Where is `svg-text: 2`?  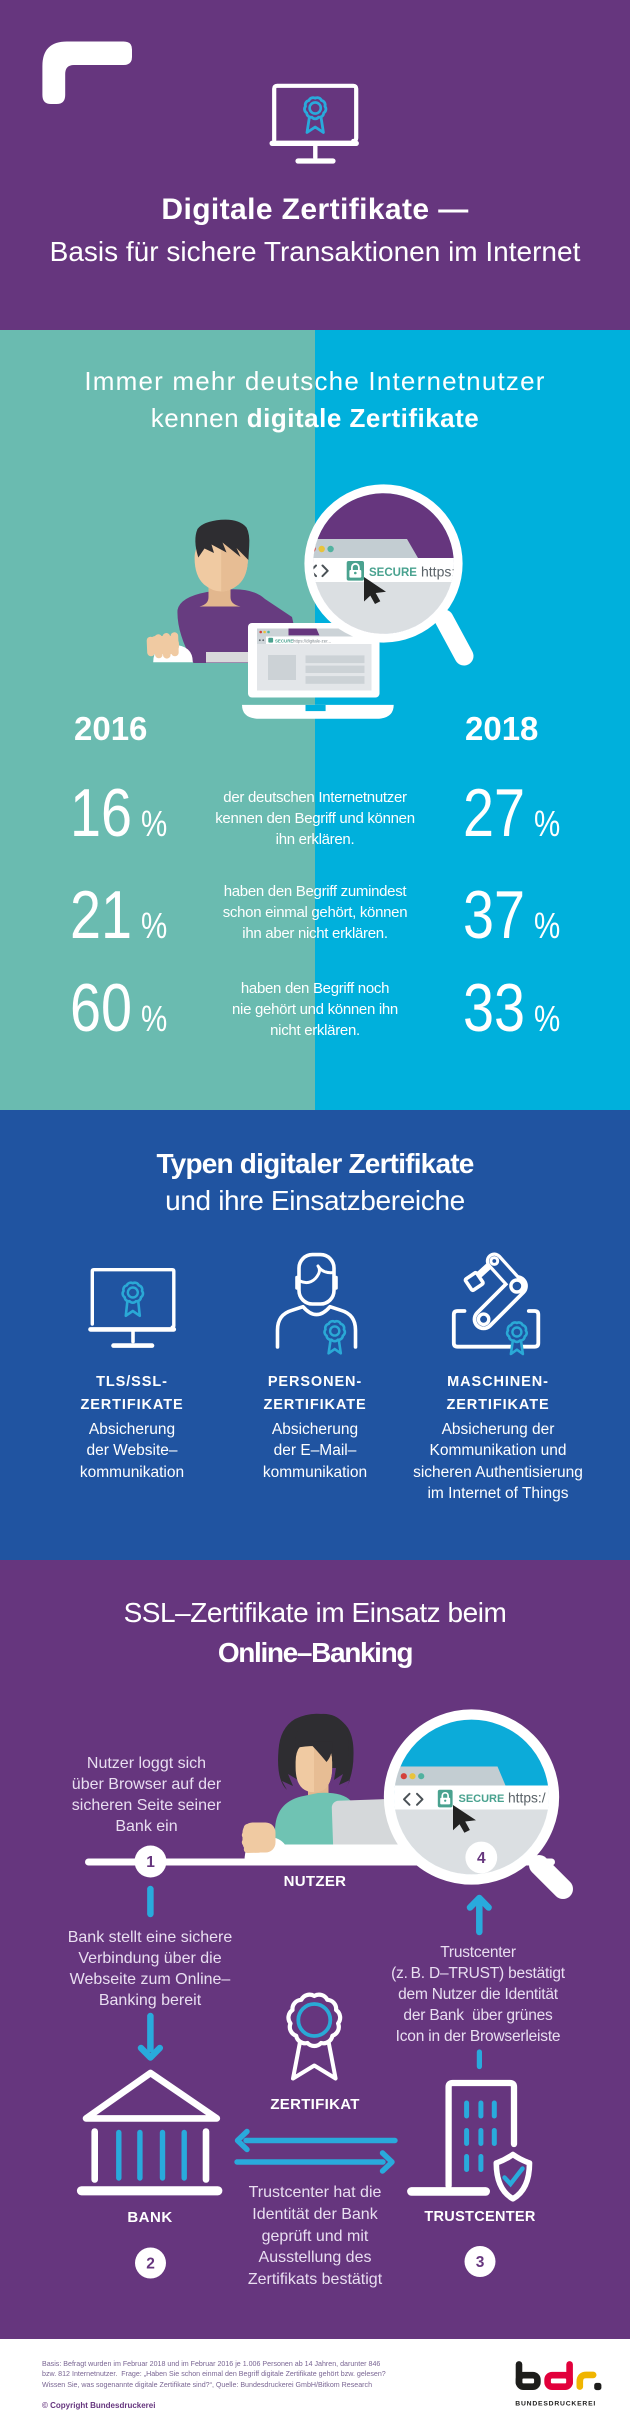
svg-text: 2 is located at coordinates (150, 2264).